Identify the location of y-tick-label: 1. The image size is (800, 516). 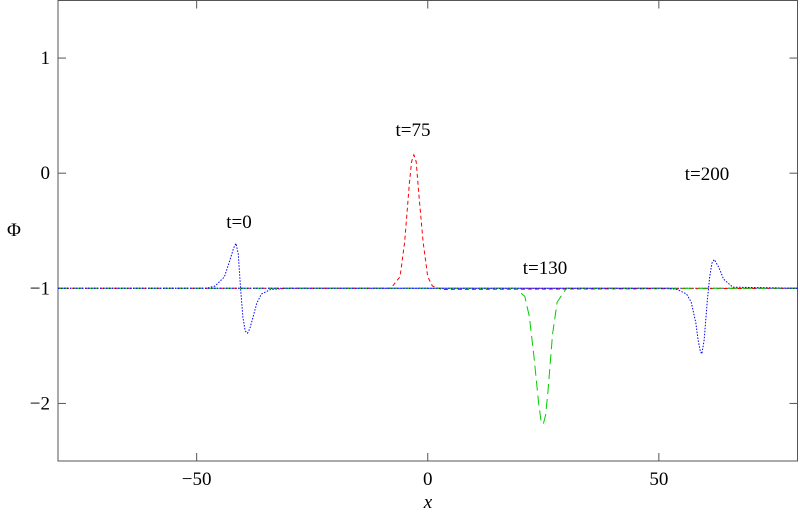
(46, 58).